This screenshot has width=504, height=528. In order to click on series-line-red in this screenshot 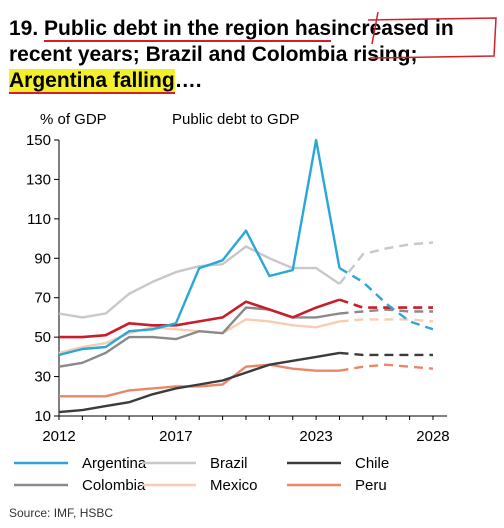, I will do `click(199, 318)`.